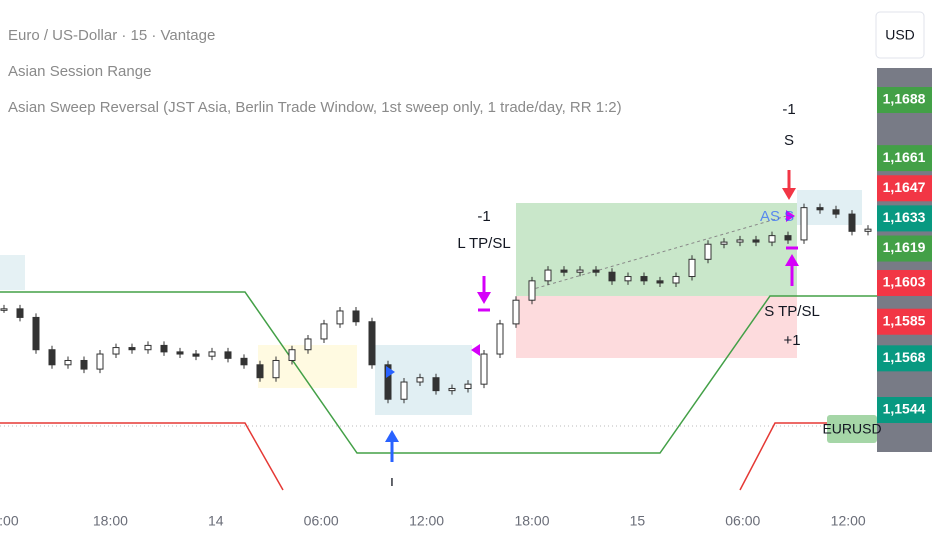  What do you see at coordinates (656, 327) in the screenshot?
I see `stop-loss-zone` at bounding box center [656, 327].